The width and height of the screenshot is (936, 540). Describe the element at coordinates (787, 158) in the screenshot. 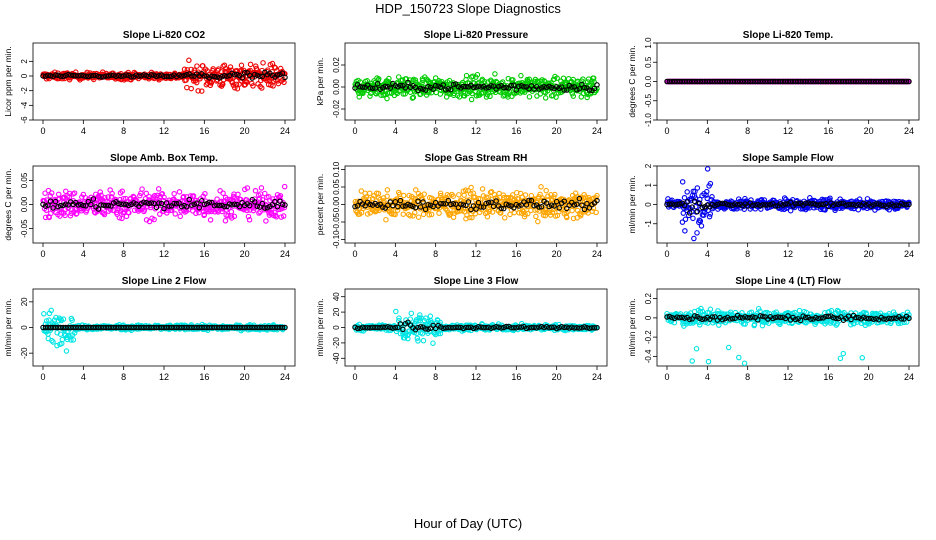

I see `panel-title: Slope Sample Flow` at that location.